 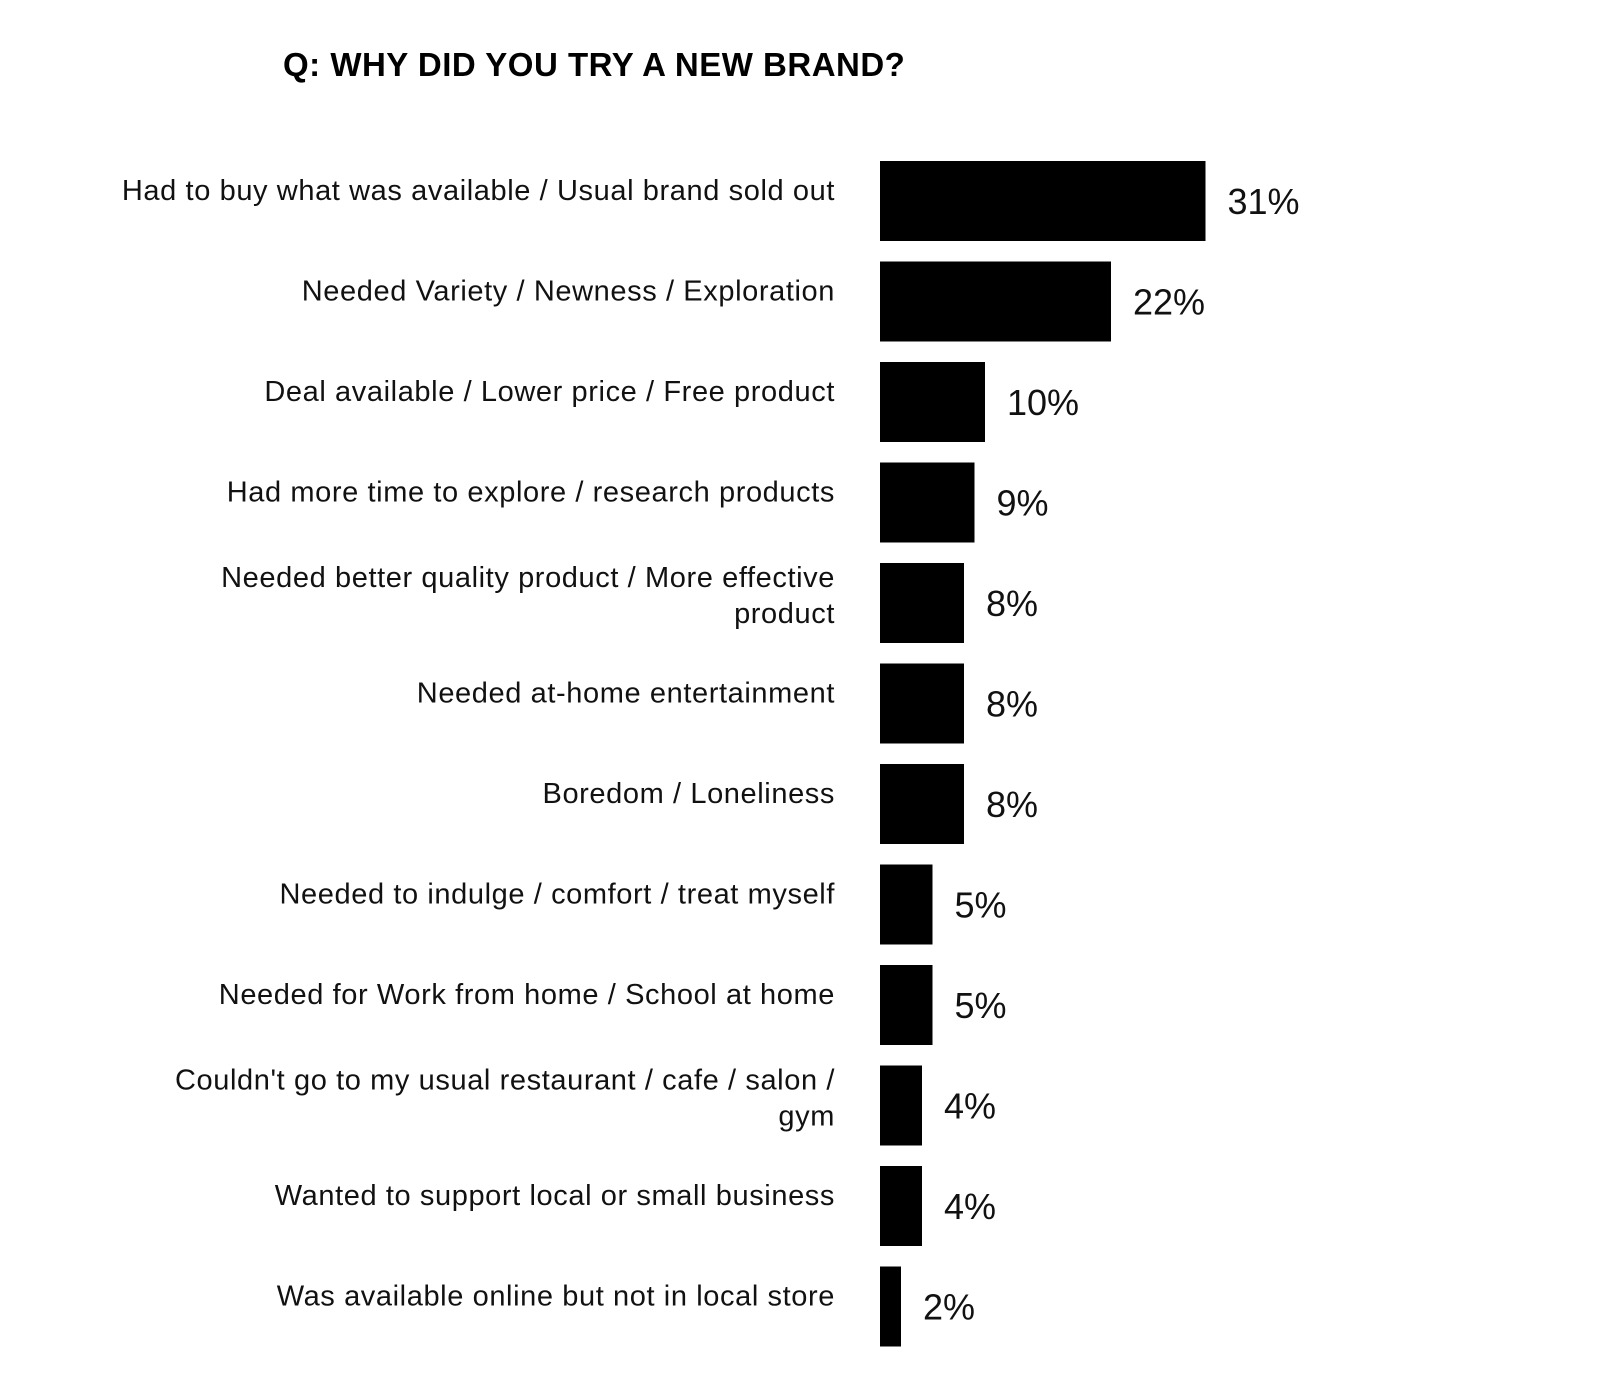 What do you see at coordinates (1012, 704) in the screenshot?
I see `value-label-5: 8%` at bounding box center [1012, 704].